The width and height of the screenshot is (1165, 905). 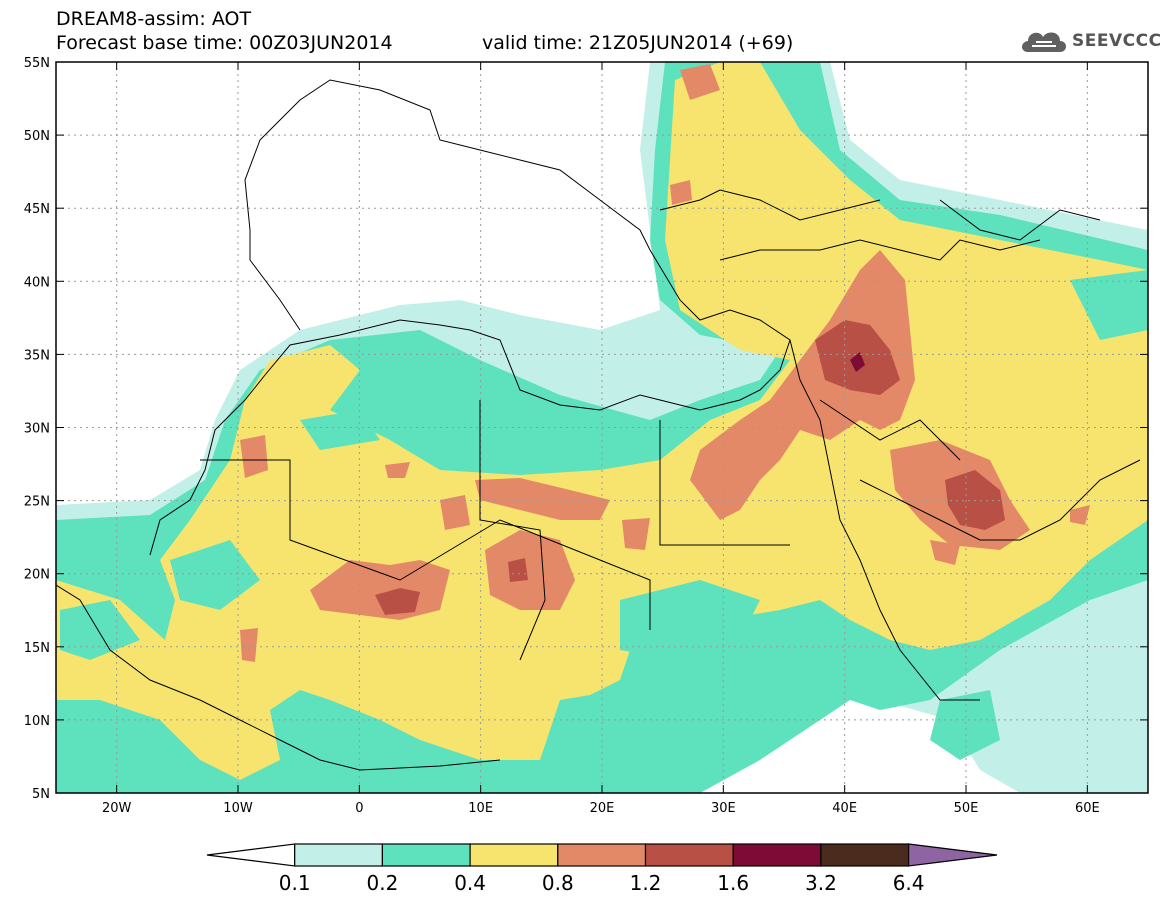 I want to click on colorbar-label: 0.8, so click(x=558, y=883).